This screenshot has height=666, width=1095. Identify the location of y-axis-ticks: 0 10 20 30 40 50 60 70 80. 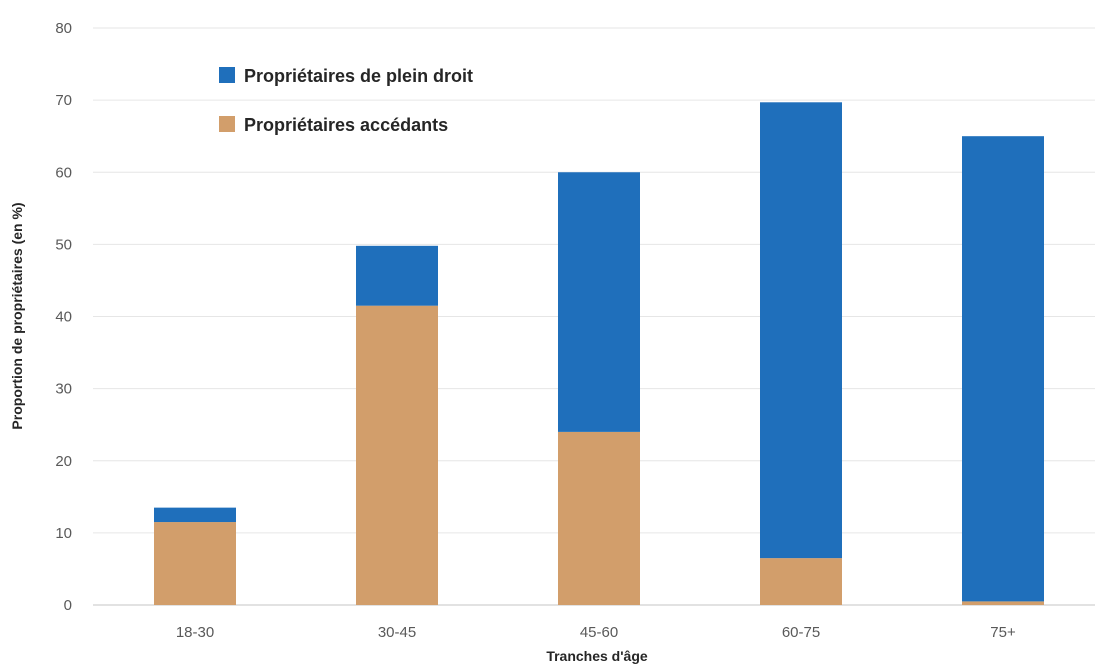
(63, 317).